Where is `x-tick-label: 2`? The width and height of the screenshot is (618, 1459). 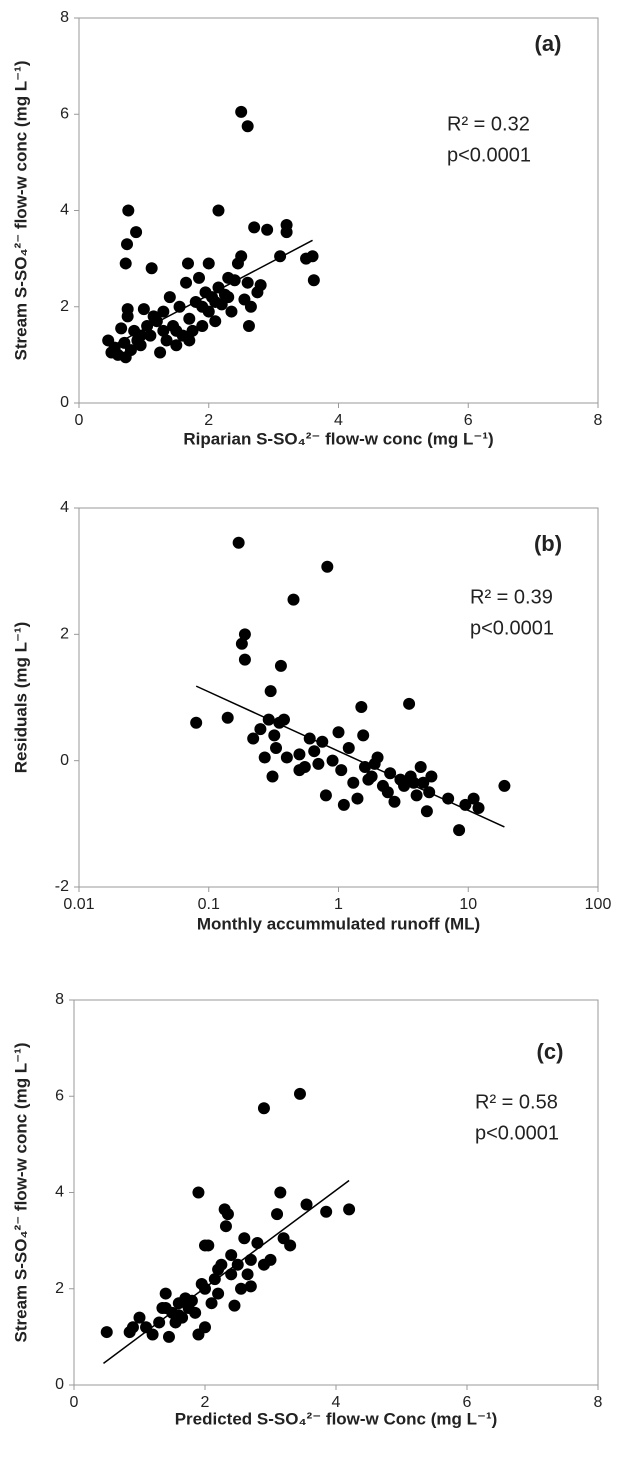
x-tick-label: 2 is located at coordinates (205, 1402).